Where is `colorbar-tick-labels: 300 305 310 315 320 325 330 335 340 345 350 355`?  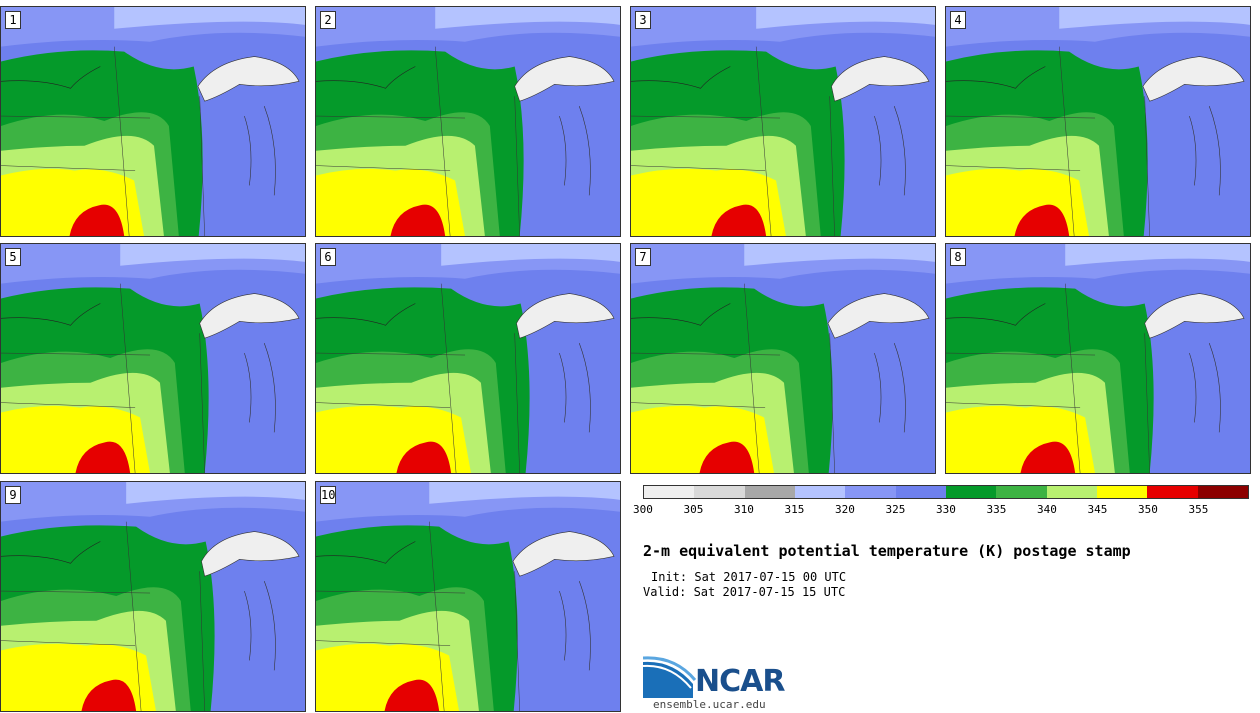
colorbar-tick-labels: 300 305 310 315 320 325 330 335 340 345 350 355 is located at coordinates (943, 510).